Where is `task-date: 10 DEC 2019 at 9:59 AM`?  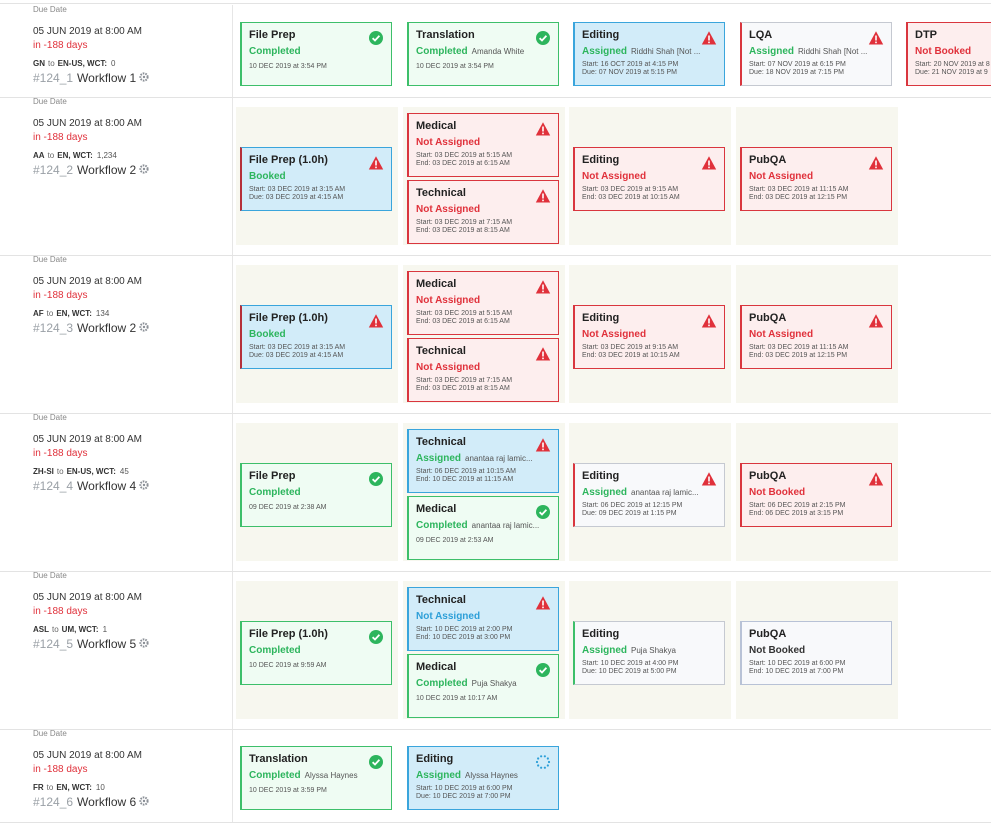
task-date: 10 DEC 2019 at 9:59 AM is located at coordinates (288, 665).